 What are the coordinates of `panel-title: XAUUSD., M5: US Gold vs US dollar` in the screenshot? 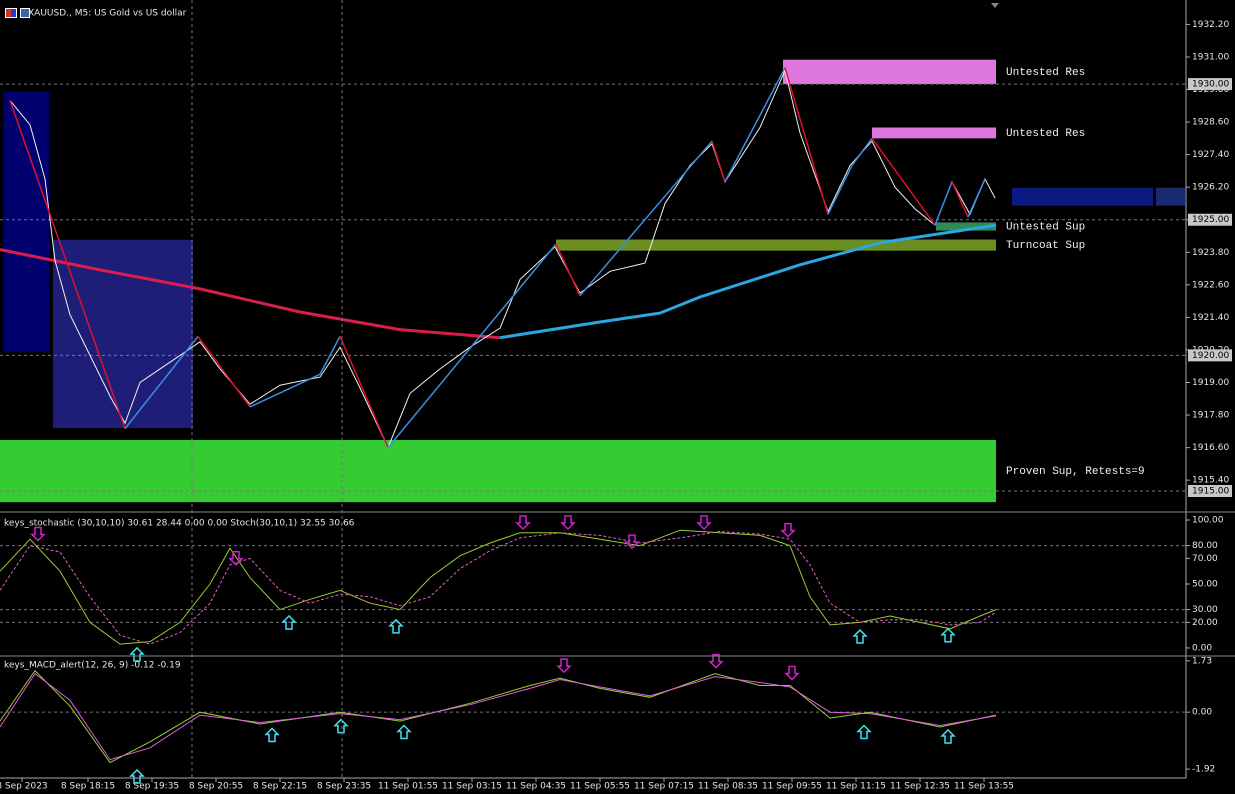 It's located at (107, 14).